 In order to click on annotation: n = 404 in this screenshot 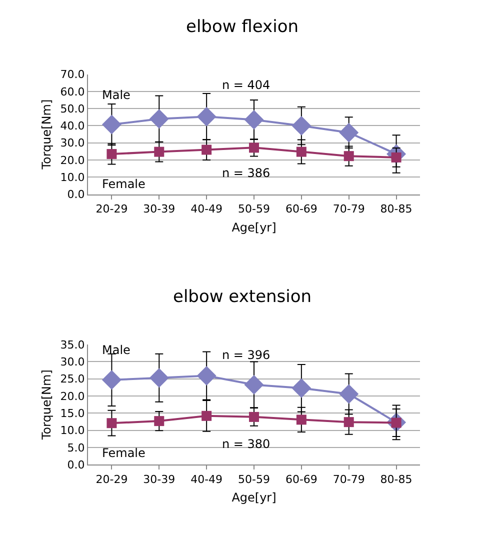, I will do `click(246, 85)`.